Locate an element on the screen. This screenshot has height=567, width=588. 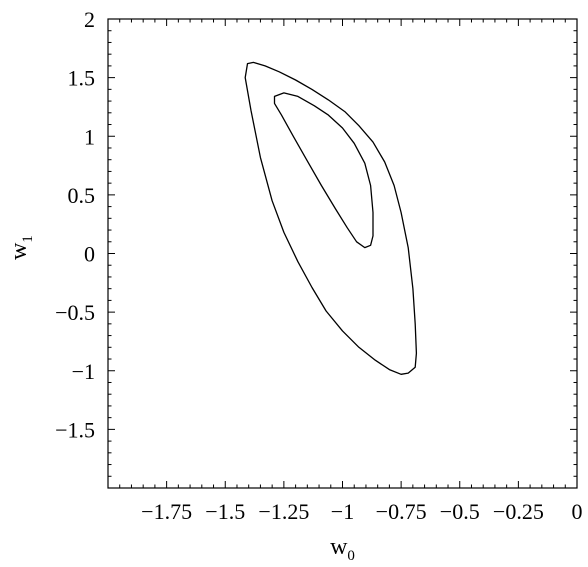
x-tick-label: −0.25 is located at coordinates (518, 511).